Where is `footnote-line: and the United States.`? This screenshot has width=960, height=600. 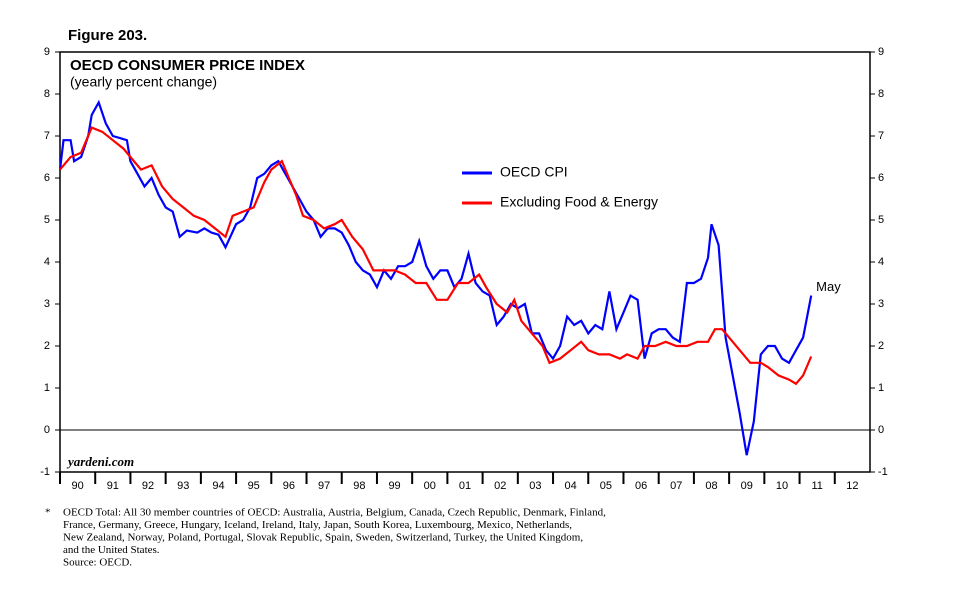 footnote-line: and the United States. is located at coordinates (111, 550).